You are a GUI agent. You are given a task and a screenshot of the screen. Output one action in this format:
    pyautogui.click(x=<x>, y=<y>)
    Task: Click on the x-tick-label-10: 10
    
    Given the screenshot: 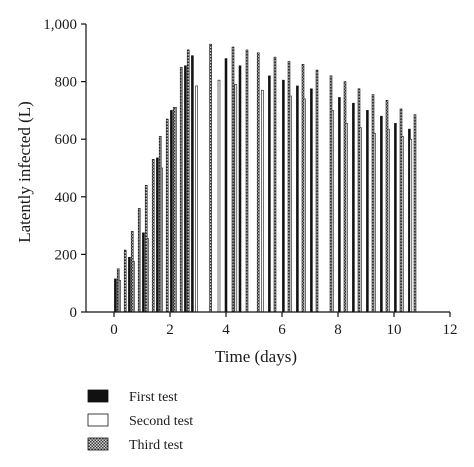 What is the action you would take?
    pyautogui.click(x=394, y=330)
    